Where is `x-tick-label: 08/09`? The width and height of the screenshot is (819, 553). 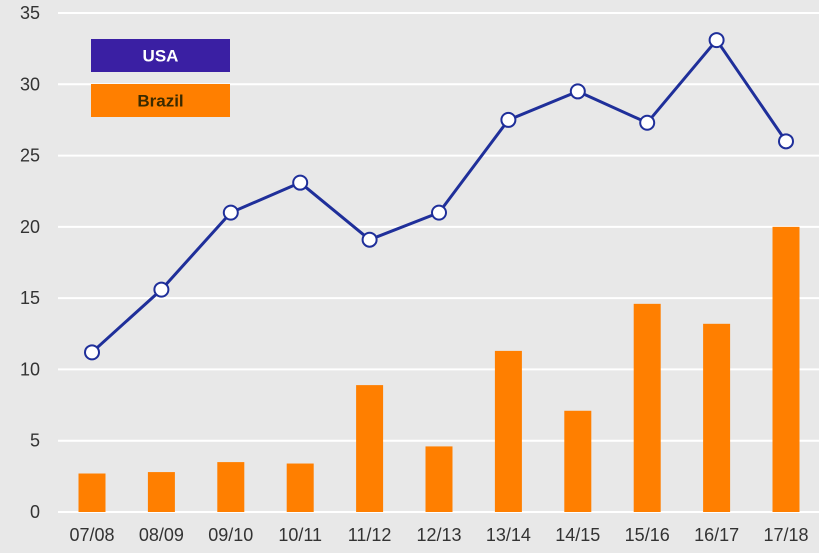 x-tick-label: 08/09 is located at coordinates (161, 535).